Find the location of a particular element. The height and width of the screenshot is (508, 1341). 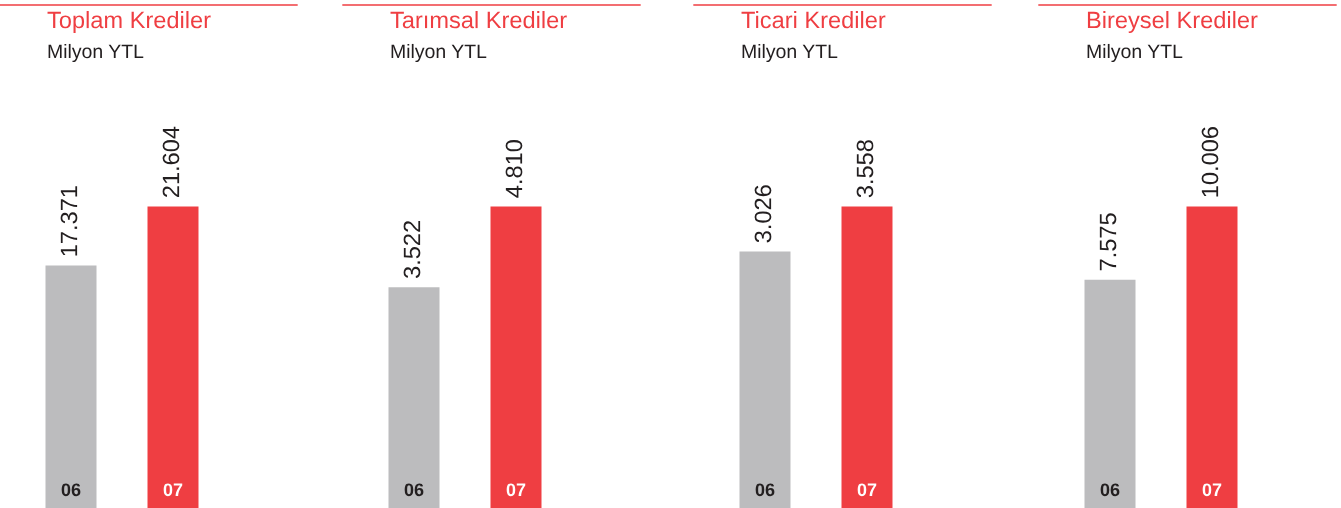

chart-title: Bireysel Krediler is located at coordinates (1172, 22).